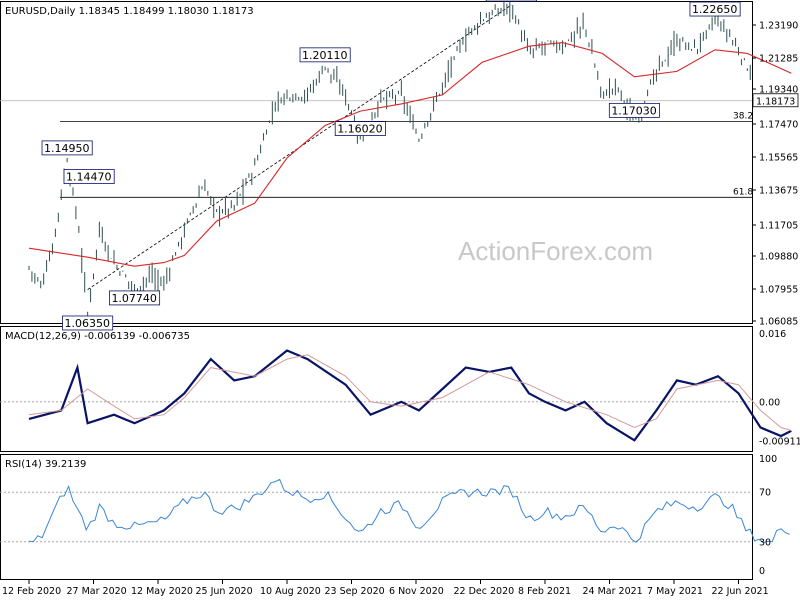 The width and height of the screenshot is (800, 600). What do you see at coordinates (224, 591) in the screenshot?
I see `x-tick-label: 25 Jun 2020` at bounding box center [224, 591].